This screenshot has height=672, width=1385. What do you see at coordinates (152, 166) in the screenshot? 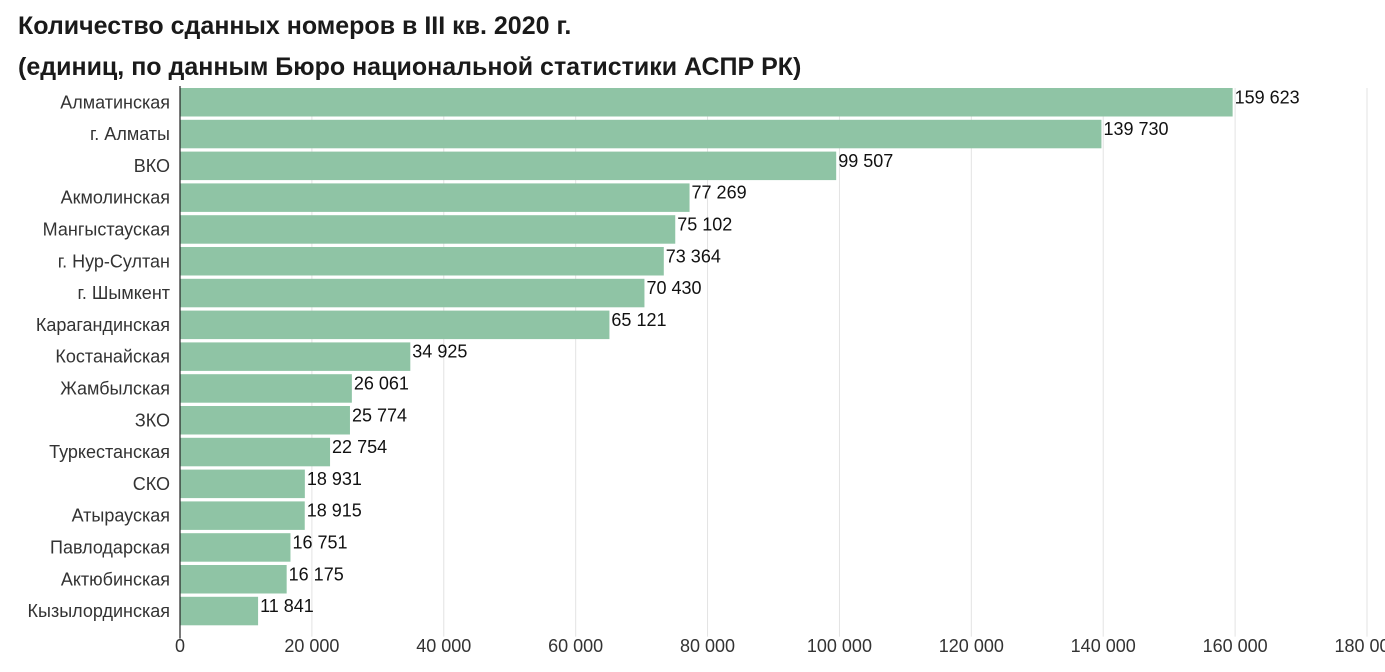
I see `category-label: ВКО` at bounding box center [152, 166].